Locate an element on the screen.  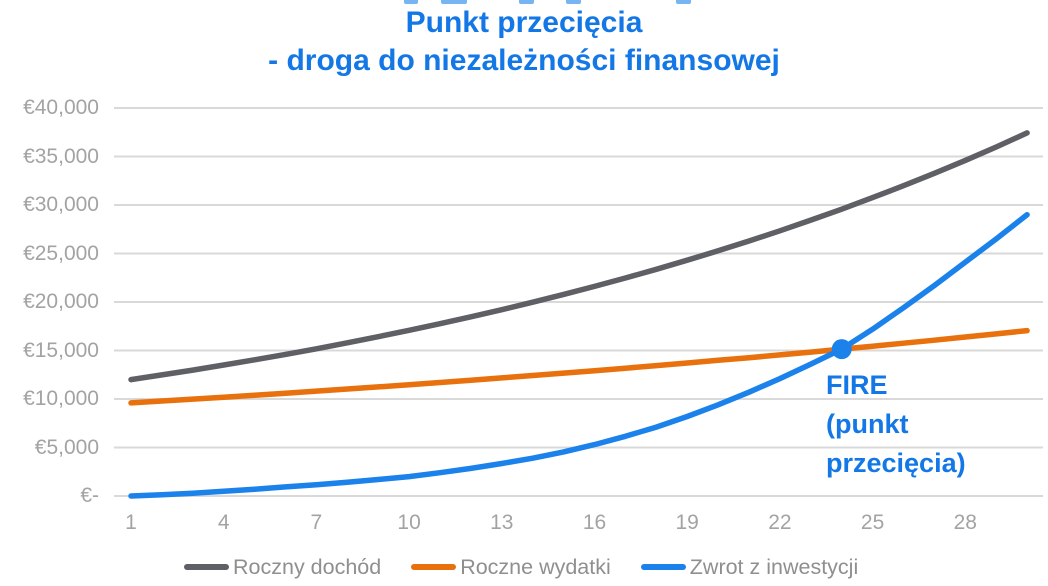
y-axis-label: €5,000 is located at coordinates (66, 447).